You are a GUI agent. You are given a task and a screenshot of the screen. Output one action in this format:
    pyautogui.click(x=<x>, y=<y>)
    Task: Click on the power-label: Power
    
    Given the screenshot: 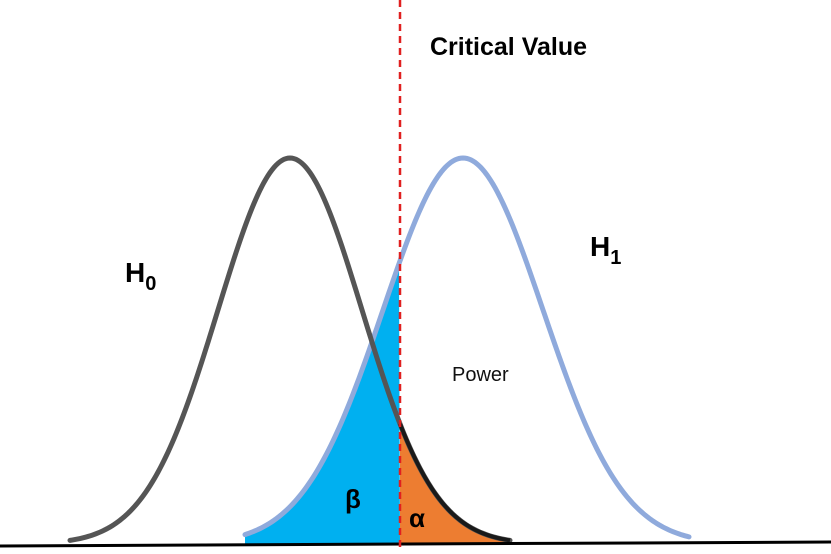 What is the action you would take?
    pyautogui.click(x=480, y=375)
    